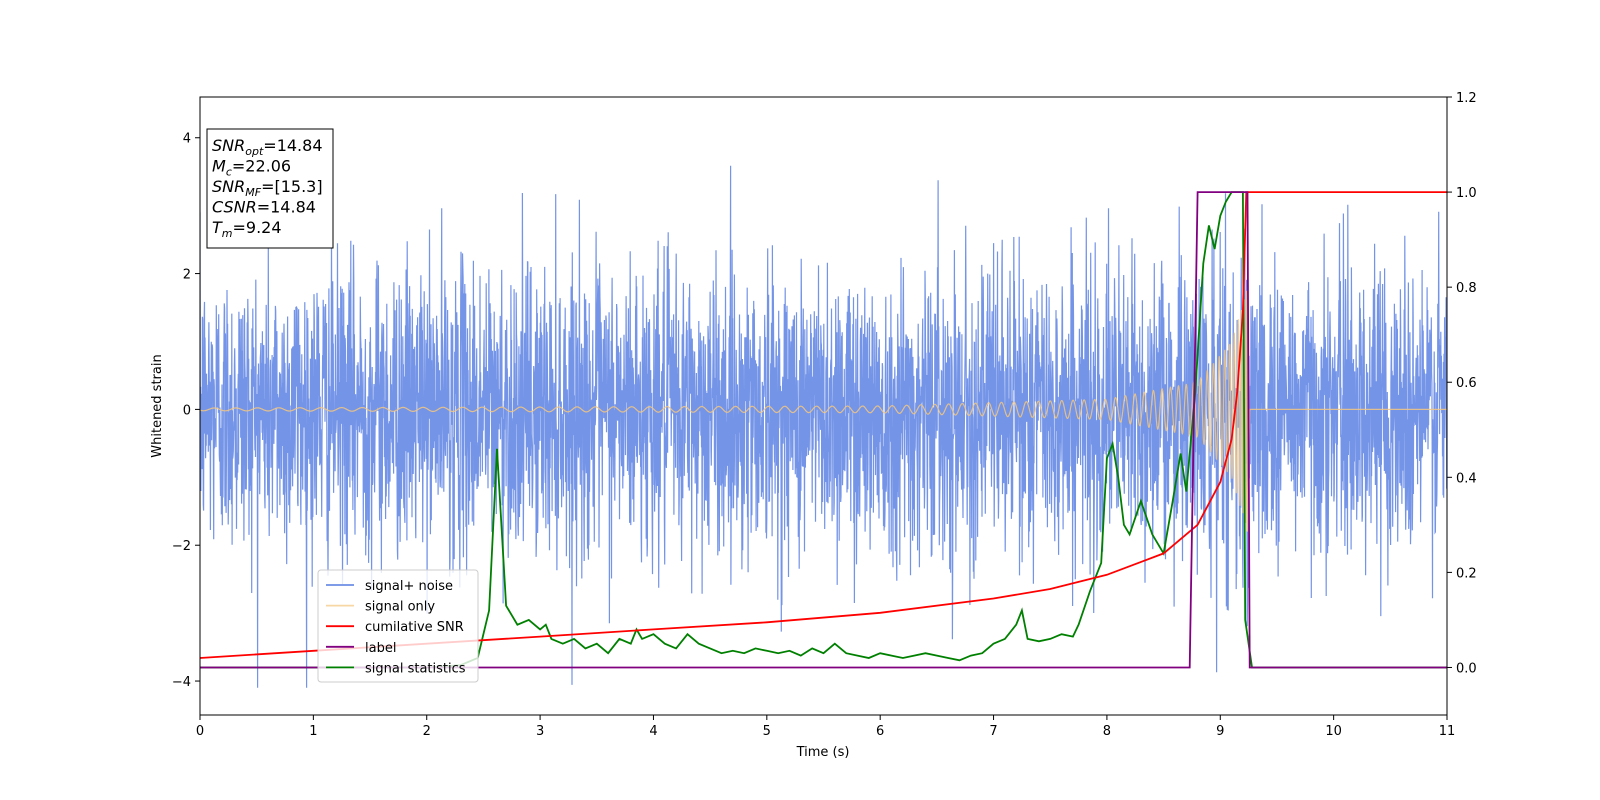 The height and width of the screenshot is (800, 1600). What do you see at coordinates (1466, 478) in the screenshot?
I see `y-right-tick-label: 0.4` at bounding box center [1466, 478].